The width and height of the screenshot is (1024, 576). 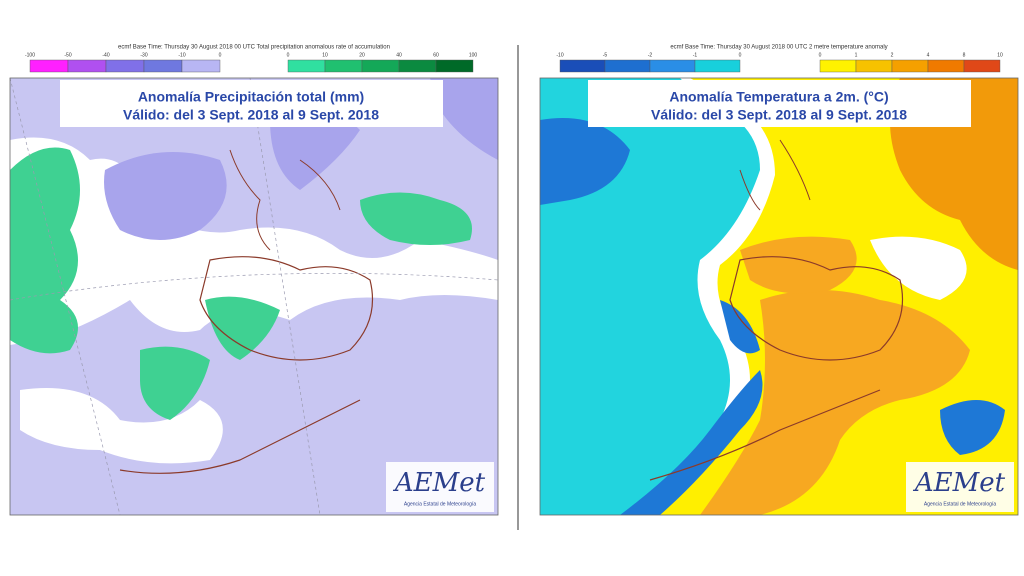 I want to click on legend-label: -2, so click(x=650, y=55).